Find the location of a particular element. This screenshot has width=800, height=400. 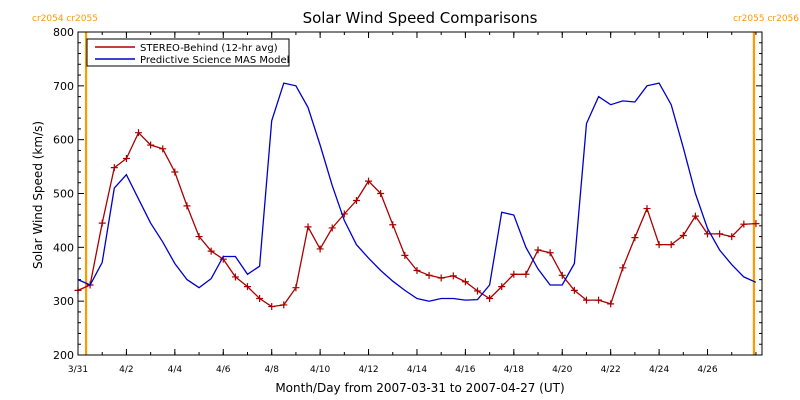

x-tick-label: 4/16 is located at coordinates (465, 370).